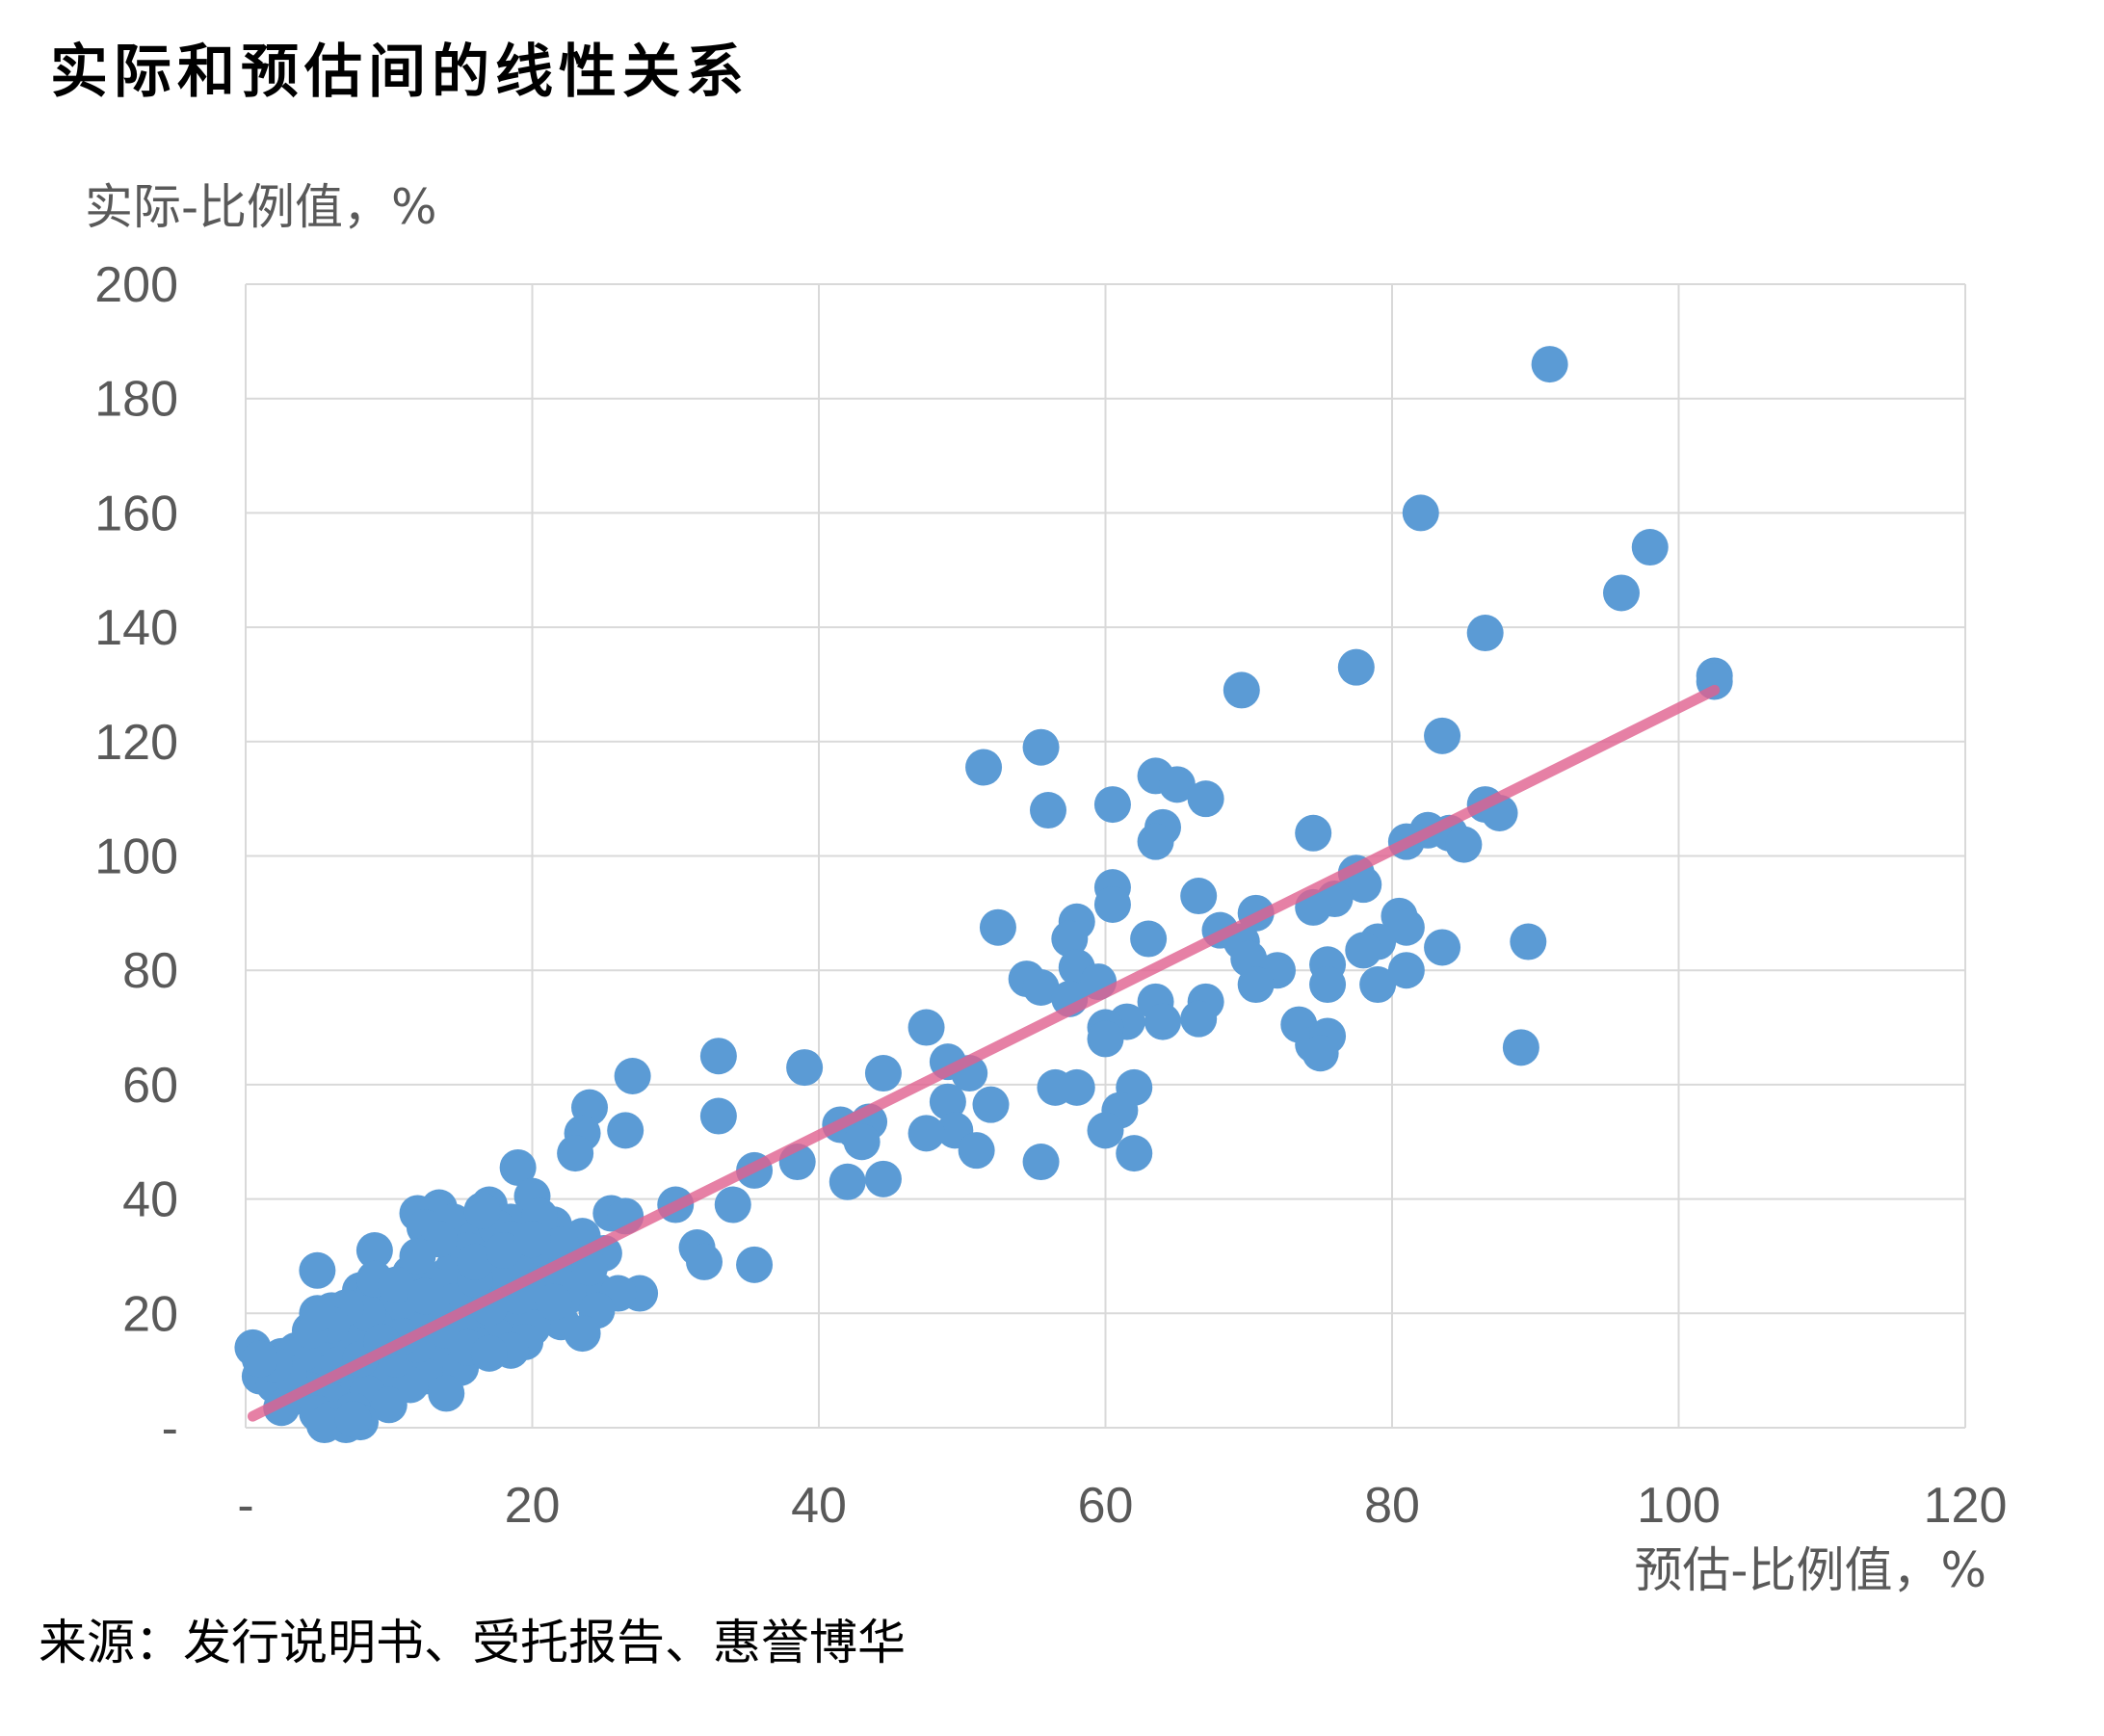 The image size is (2104, 1736). What do you see at coordinates (400, 72) in the screenshot?
I see `chart-title: 实际和预估间的线性关系` at bounding box center [400, 72].